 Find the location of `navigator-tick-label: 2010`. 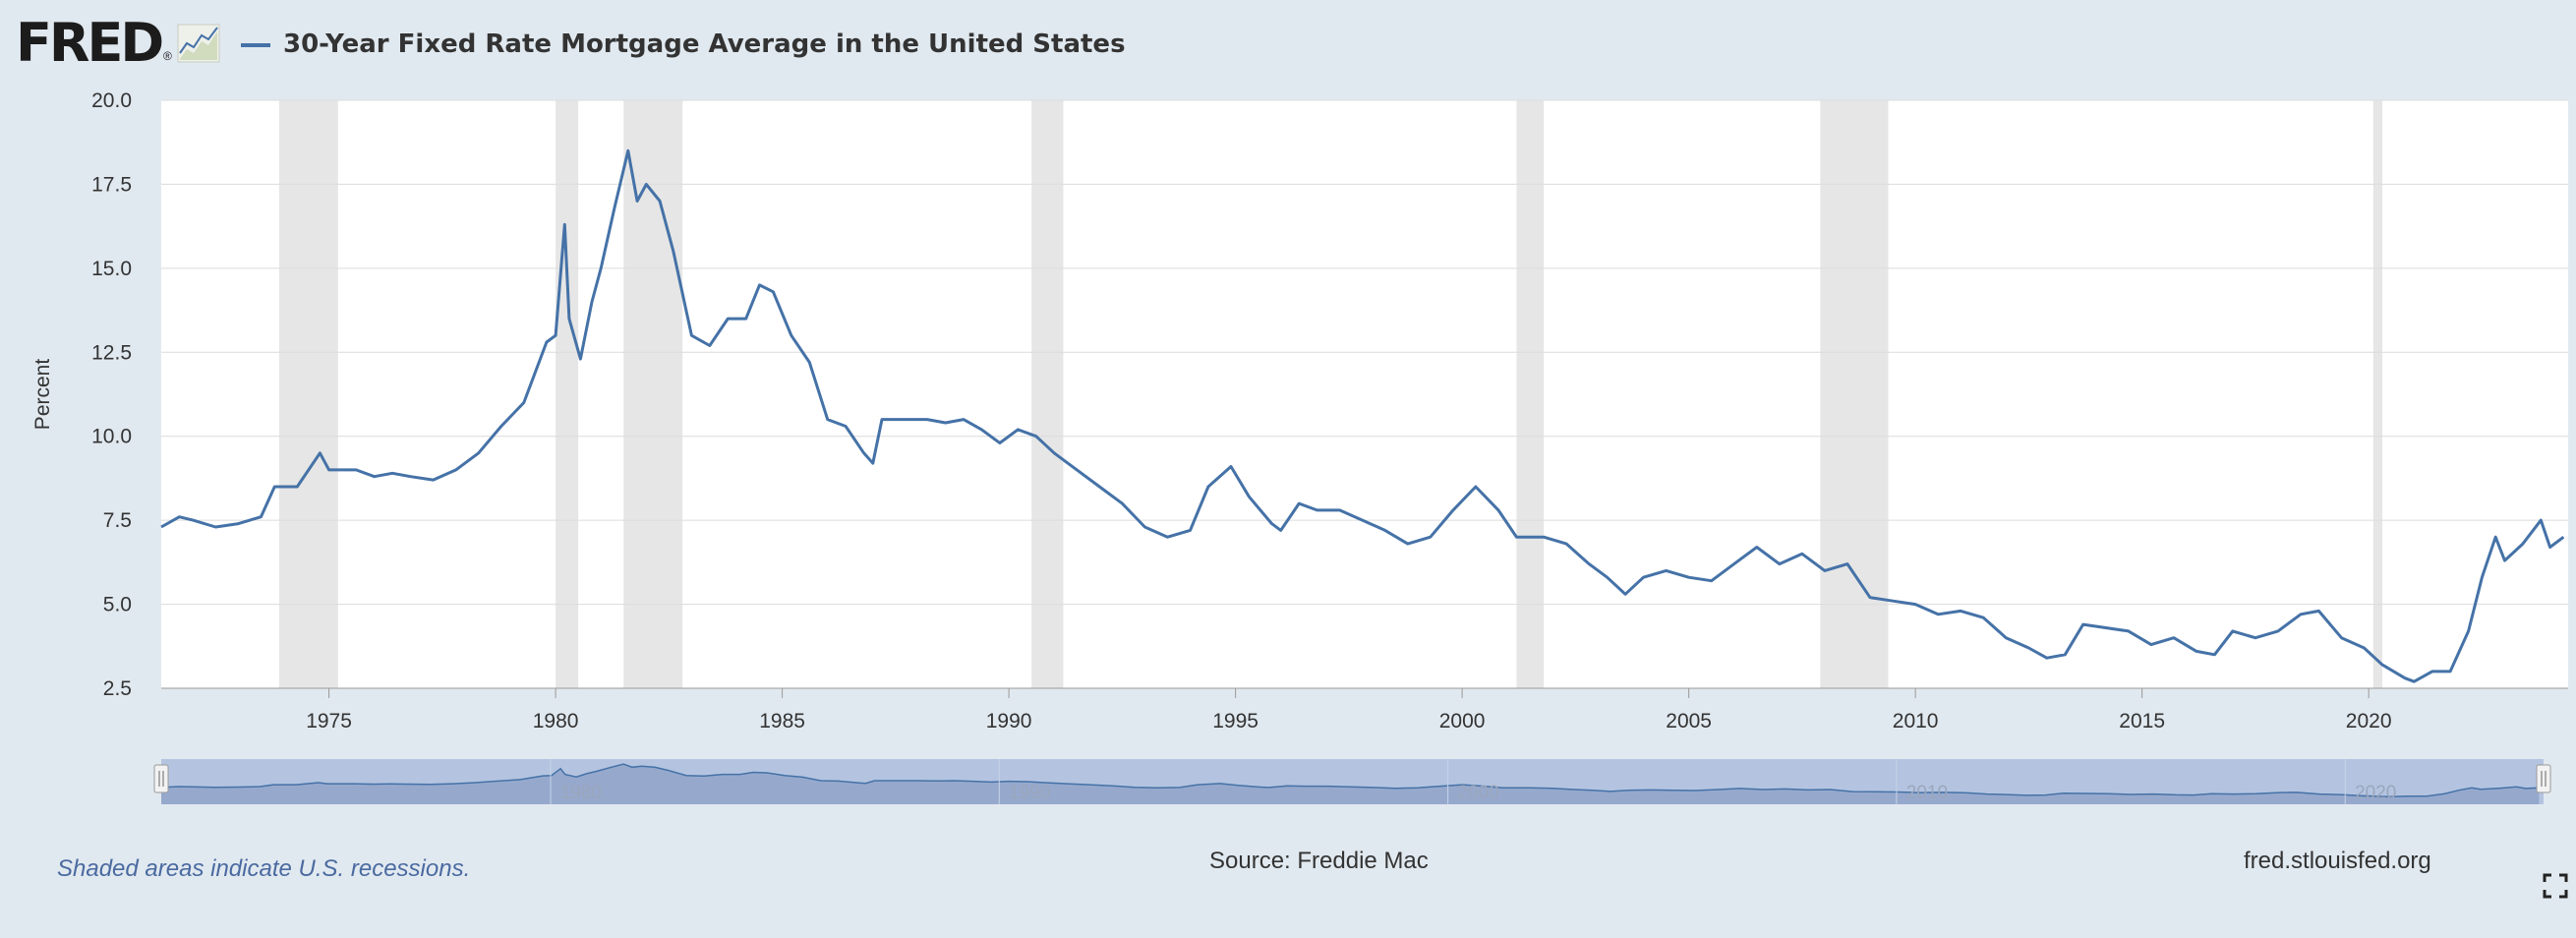

navigator-tick-label: 2010 is located at coordinates (1927, 793).